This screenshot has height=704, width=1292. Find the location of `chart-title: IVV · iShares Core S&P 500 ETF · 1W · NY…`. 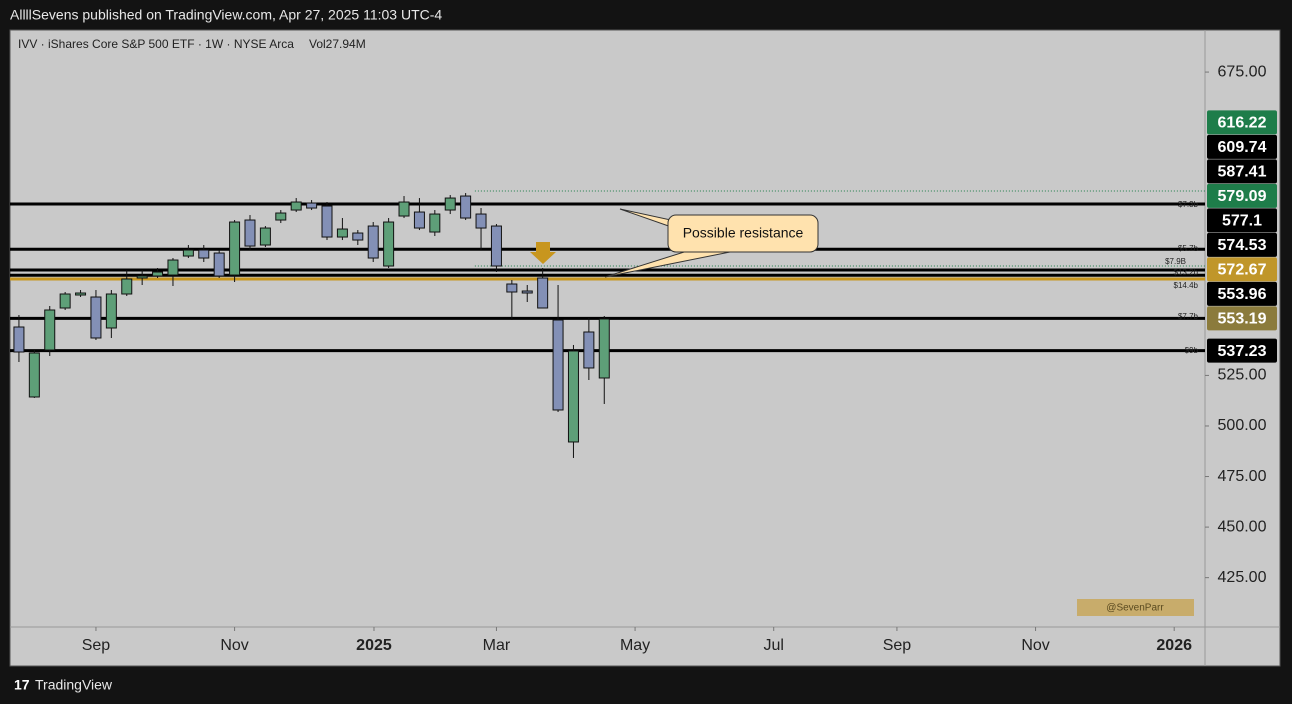

chart-title: IVV · iShares Core S&P 500 ETF · 1W · NY… is located at coordinates (156, 44).